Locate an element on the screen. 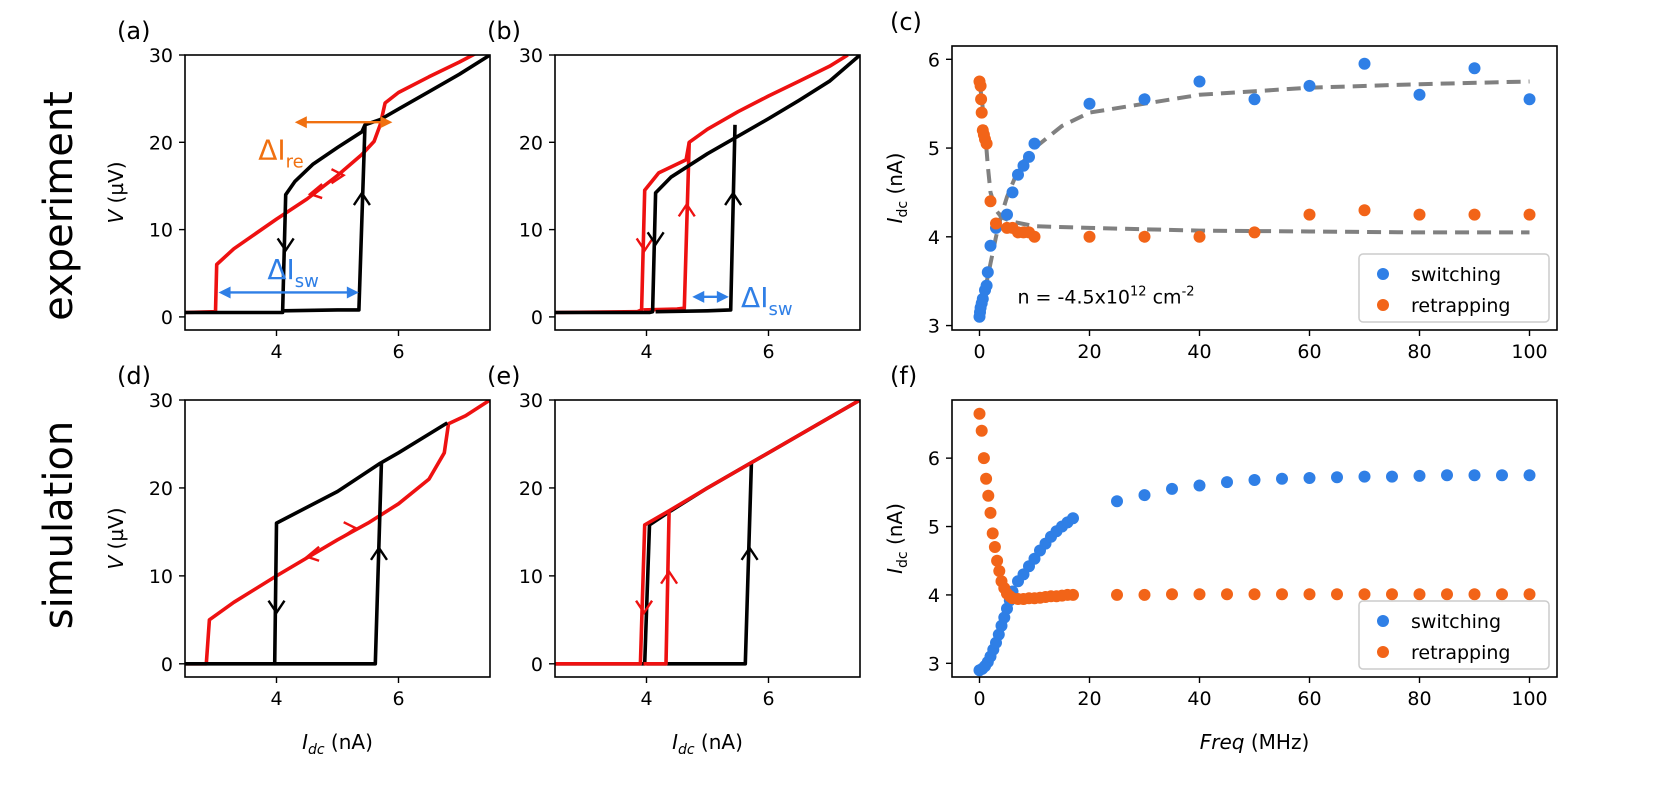  panel-e: (e) 4 6 0 10 20 30 Idc (nA) is located at coordinates (674, 560).